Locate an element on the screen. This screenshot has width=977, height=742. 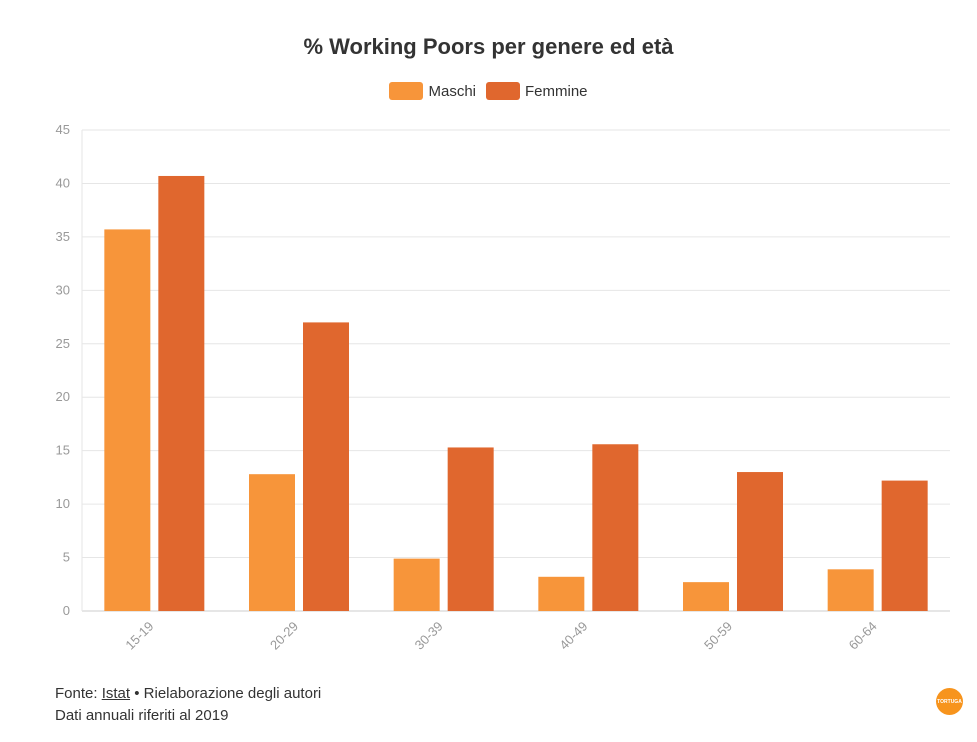
chart-title: % Working Poors per genere ed età is located at coordinates (488, 46).